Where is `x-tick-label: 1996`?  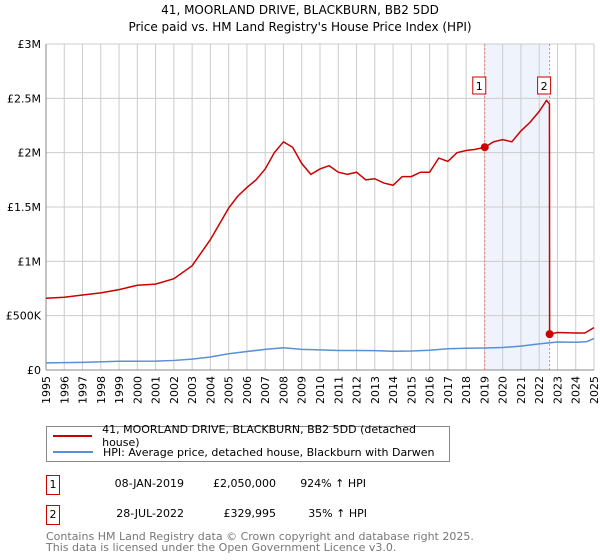
x-tick-label: 1996 is located at coordinates (64, 390).